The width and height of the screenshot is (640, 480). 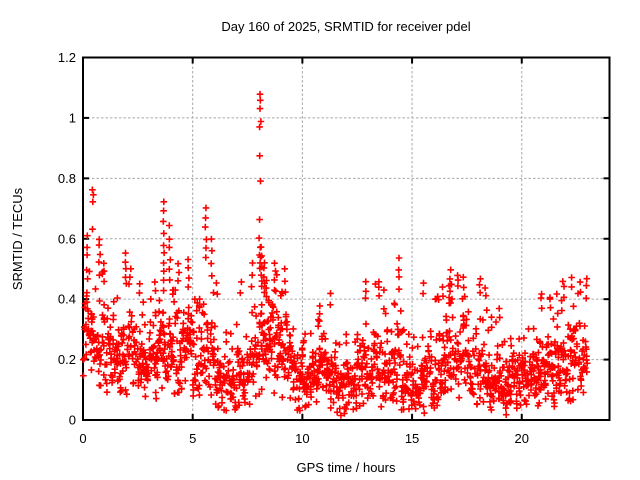 What do you see at coordinates (67, 178) in the screenshot?
I see `y-tick-label: 0.8` at bounding box center [67, 178].